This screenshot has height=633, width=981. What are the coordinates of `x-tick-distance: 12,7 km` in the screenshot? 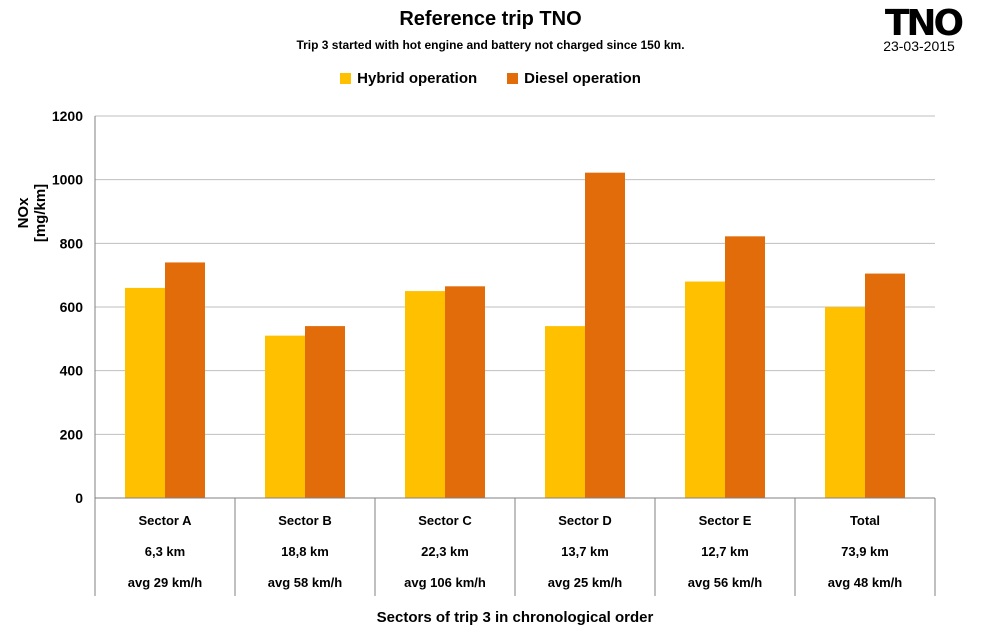 It's located at (725, 551).